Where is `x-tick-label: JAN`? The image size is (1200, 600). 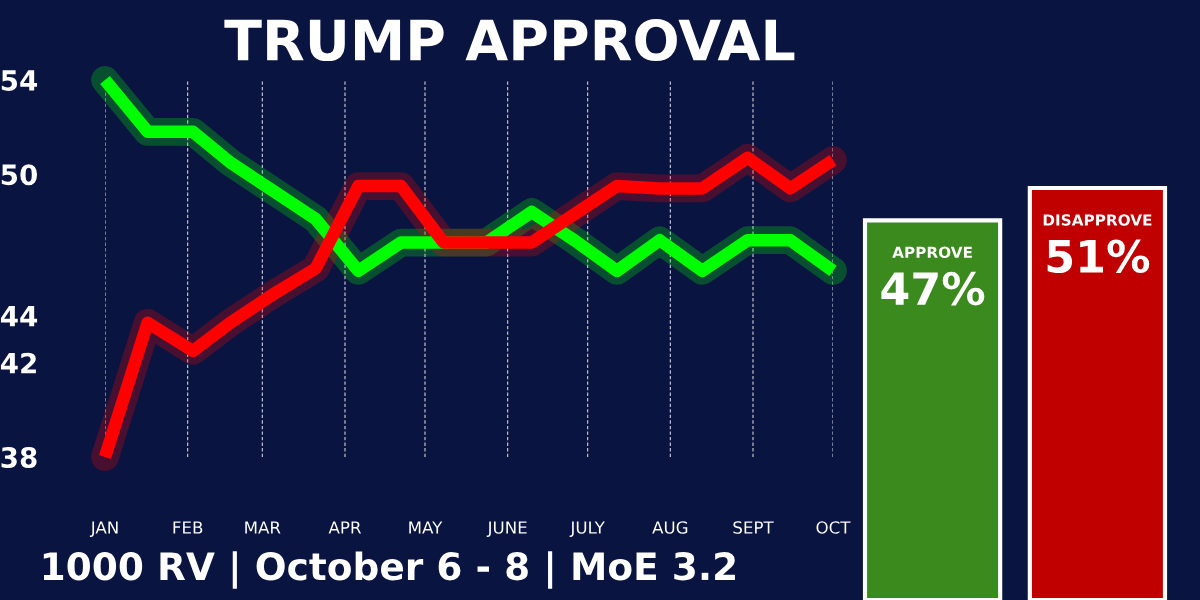 x-tick-label: JAN is located at coordinates (103, 529).